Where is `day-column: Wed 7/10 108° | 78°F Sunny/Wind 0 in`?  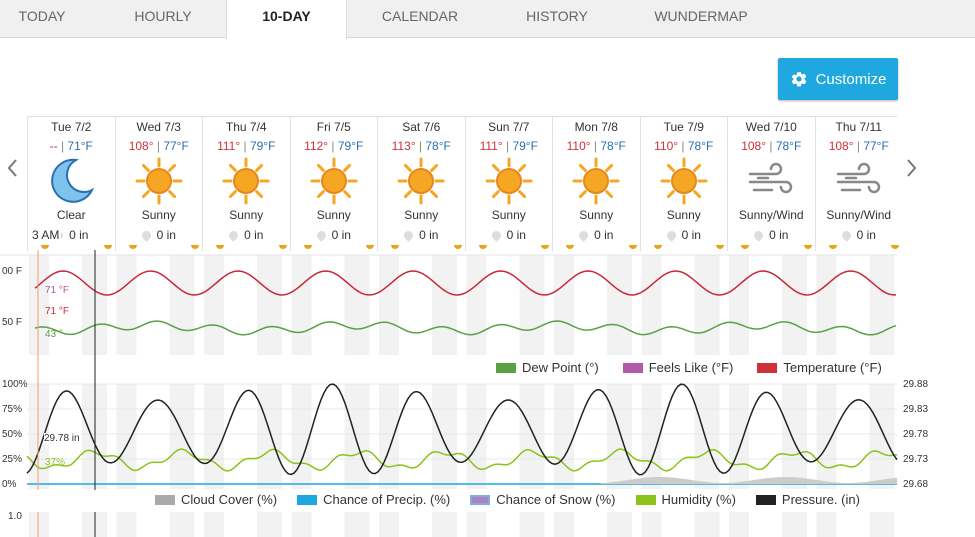
day-column: Wed 7/10 108° | 78°F Sunny/Wind 0 in is located at coordinates (771, 184).